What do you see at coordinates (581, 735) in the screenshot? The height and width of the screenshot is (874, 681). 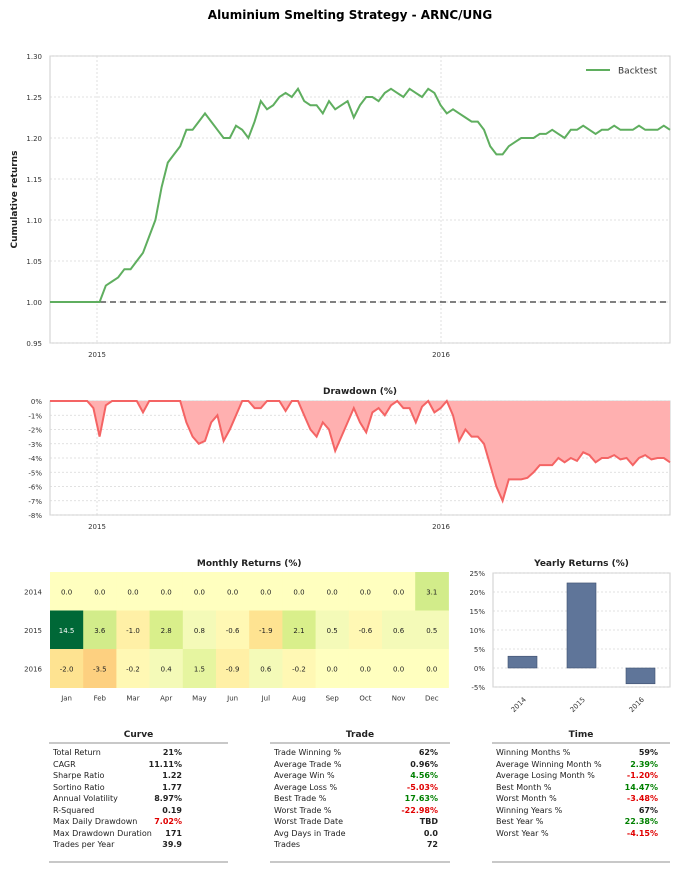 I see `time-table-title: Time` at bounding box center [581, 735].